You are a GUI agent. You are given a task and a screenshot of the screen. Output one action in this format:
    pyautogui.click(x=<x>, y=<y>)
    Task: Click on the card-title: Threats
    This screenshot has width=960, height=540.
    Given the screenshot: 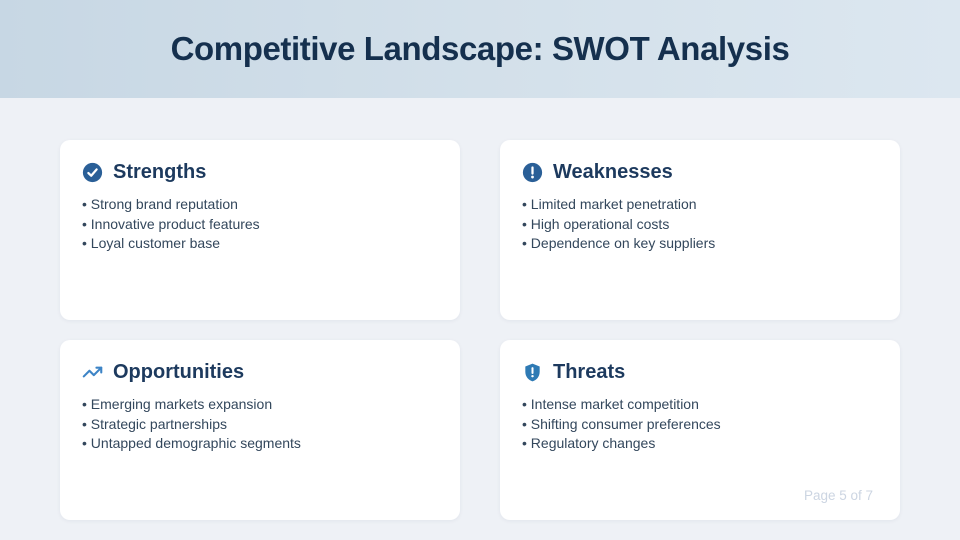 What is the action you would take?
    pyautogui.click(x=589, y=372)
    